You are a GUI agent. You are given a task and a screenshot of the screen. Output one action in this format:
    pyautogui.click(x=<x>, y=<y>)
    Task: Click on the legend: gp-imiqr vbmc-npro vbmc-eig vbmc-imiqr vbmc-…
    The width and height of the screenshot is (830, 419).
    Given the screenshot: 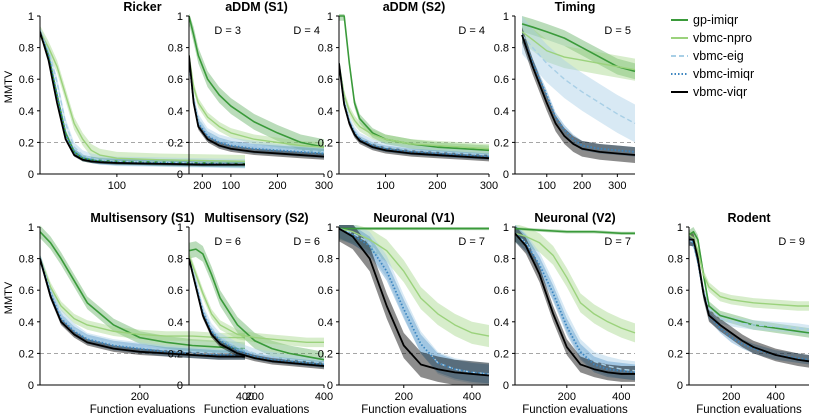 What is the action you would take?
    pyautogui.click(x=712, y=56)
    